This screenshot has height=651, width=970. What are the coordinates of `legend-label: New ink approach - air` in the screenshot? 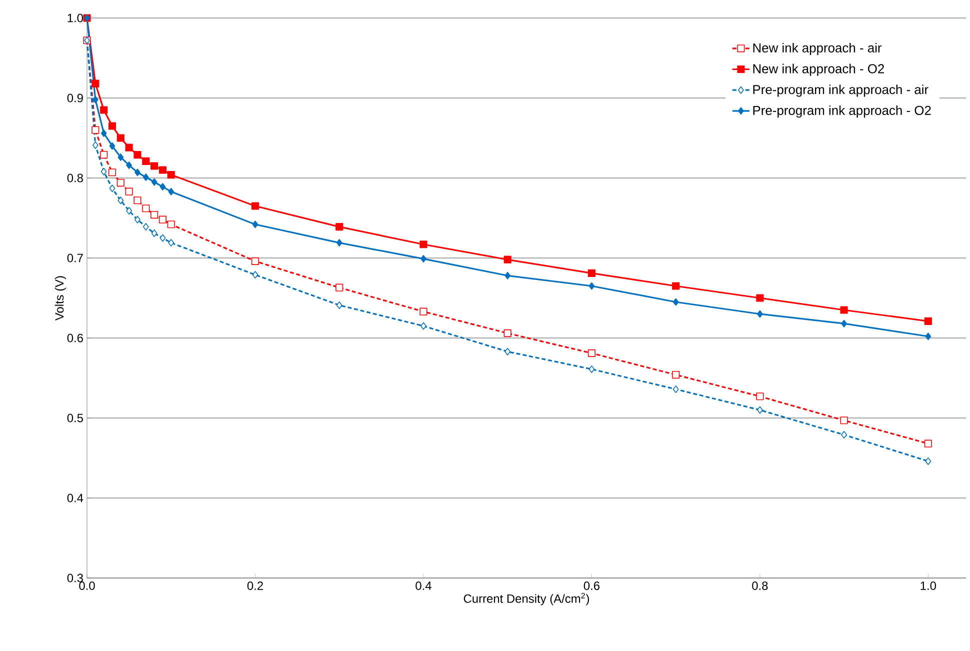 It's located at (817, 49).